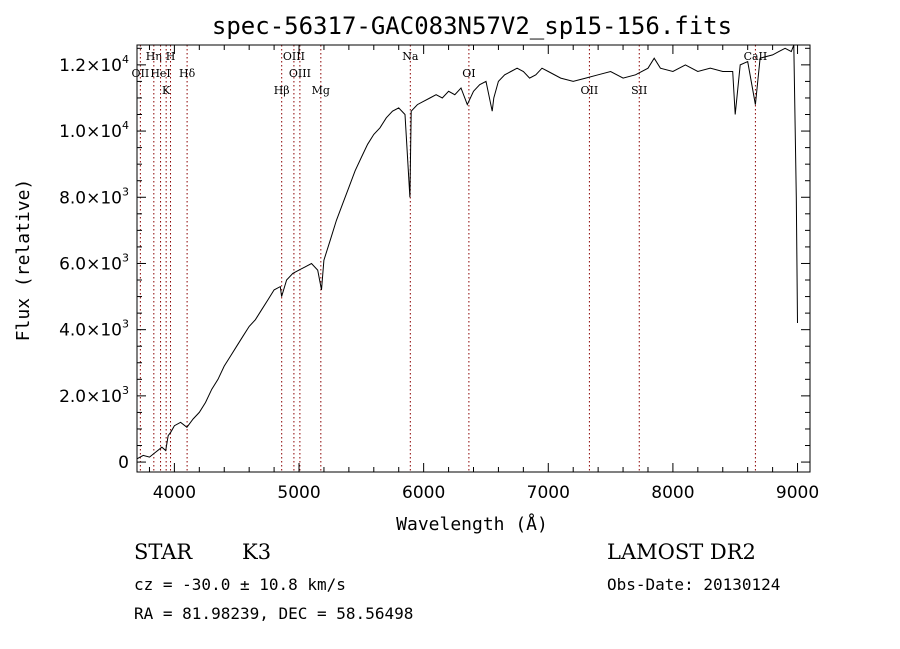 The height and width of the screenshot is (649, 900). What do you see at coordinates (23, 260) in the screenshot?
I see `y-axis-label: Flux (relative)` at bounding box center [23, 260].